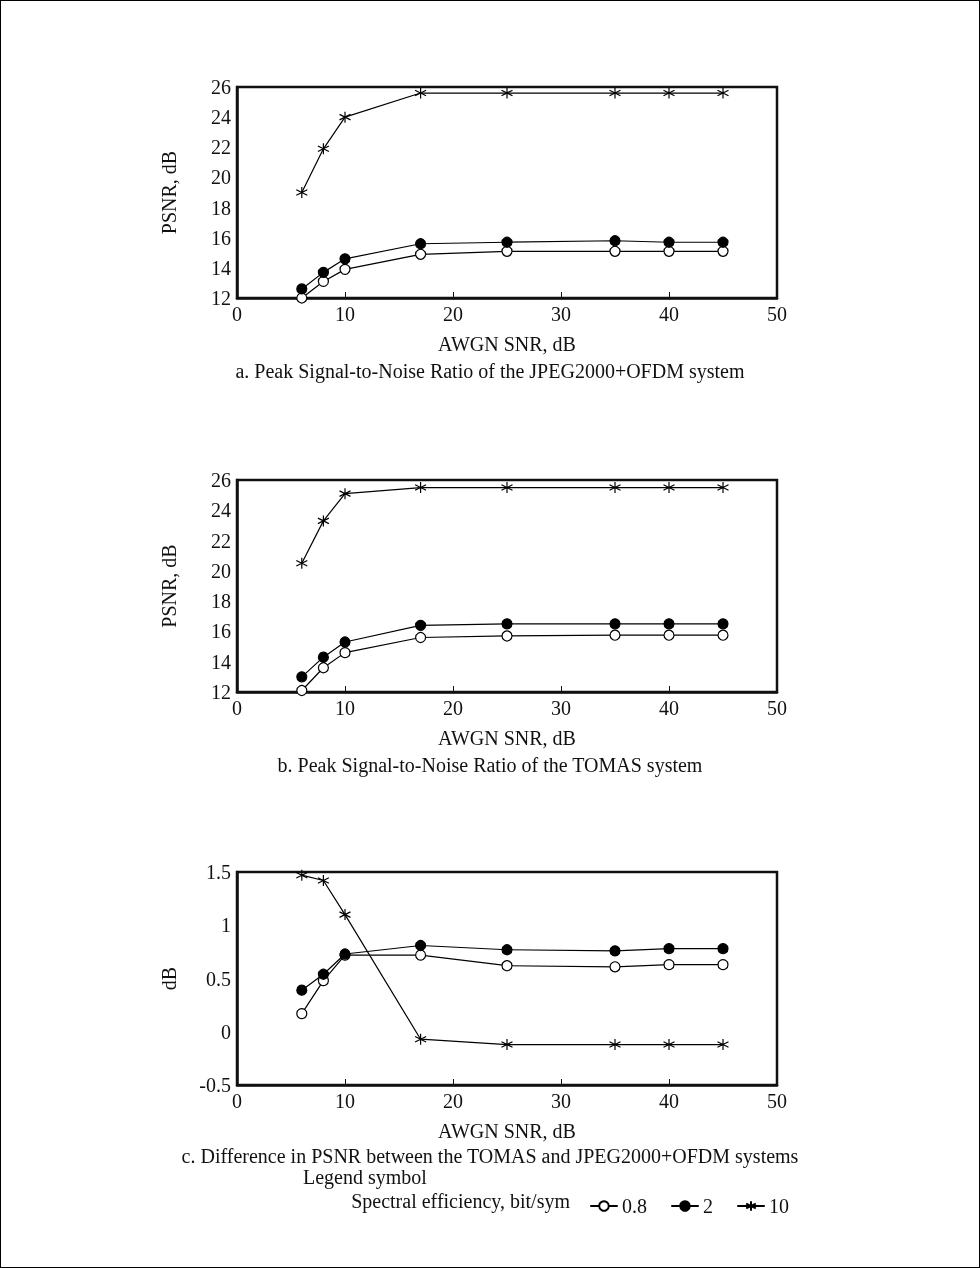 The width and height of the screenshot is (980, 1268). Describe the element at coordinates (634, 1206) in the screenshot. I see `legend-label: 0.8` at that location.